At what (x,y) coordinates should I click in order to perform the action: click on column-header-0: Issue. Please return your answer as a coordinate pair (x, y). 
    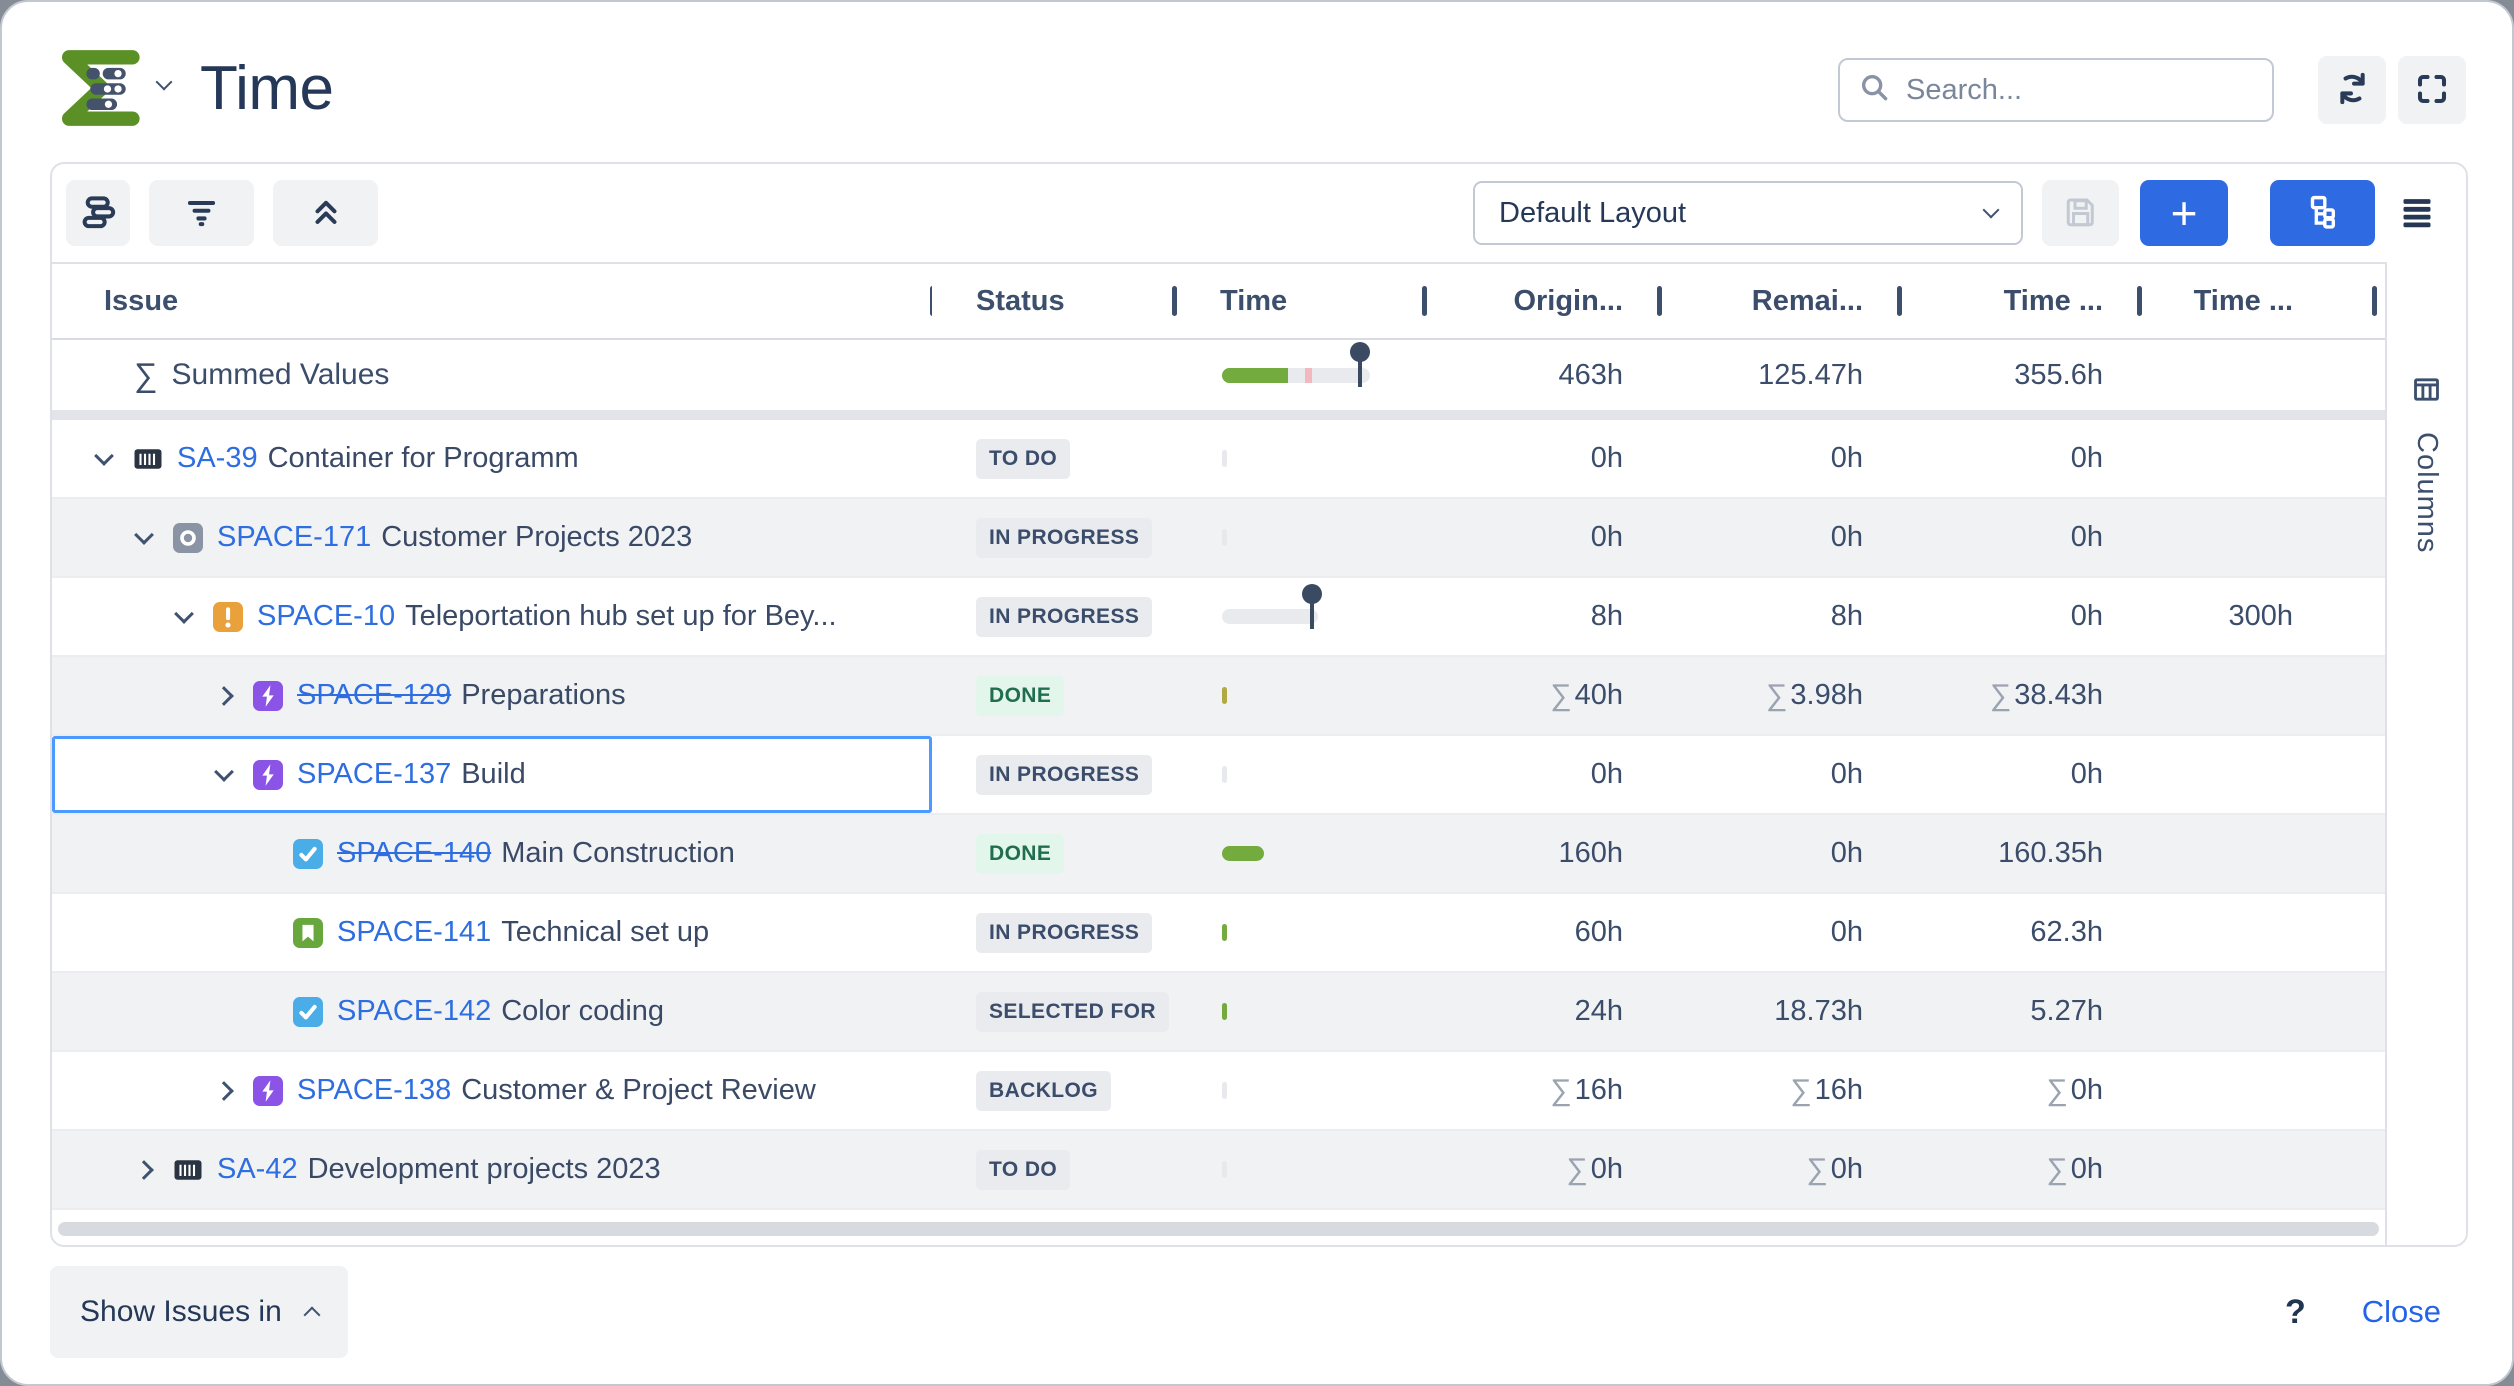
    Looking at the image, I should click on (492, 301).